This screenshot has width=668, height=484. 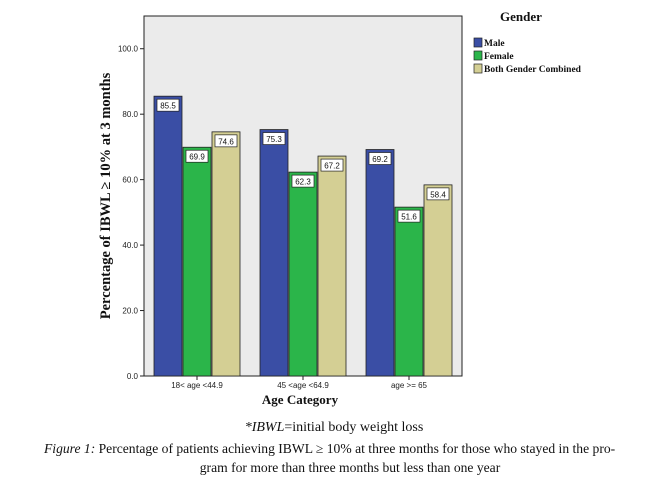 I want to click on footnote-definition: =initial body weight loss, so click(x=354, y=427).